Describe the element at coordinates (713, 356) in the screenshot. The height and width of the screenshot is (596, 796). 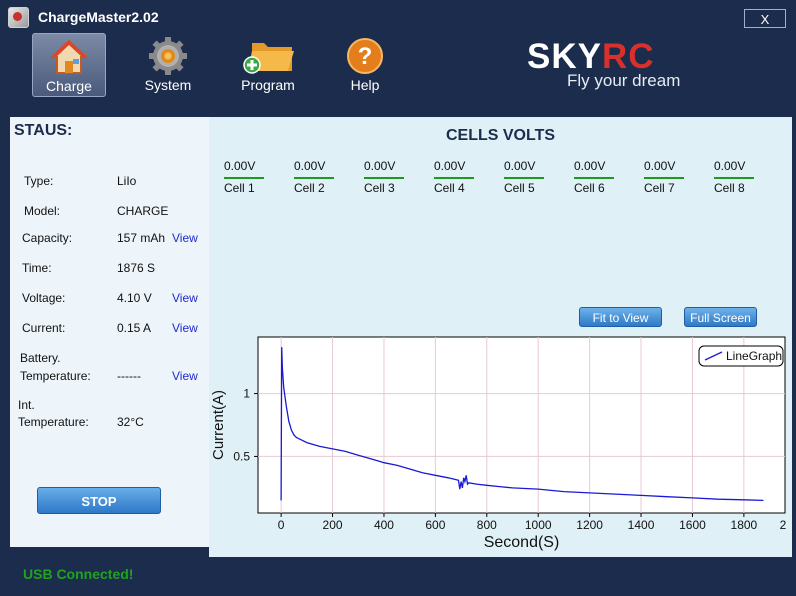
I see `legend-swatch` at that location.